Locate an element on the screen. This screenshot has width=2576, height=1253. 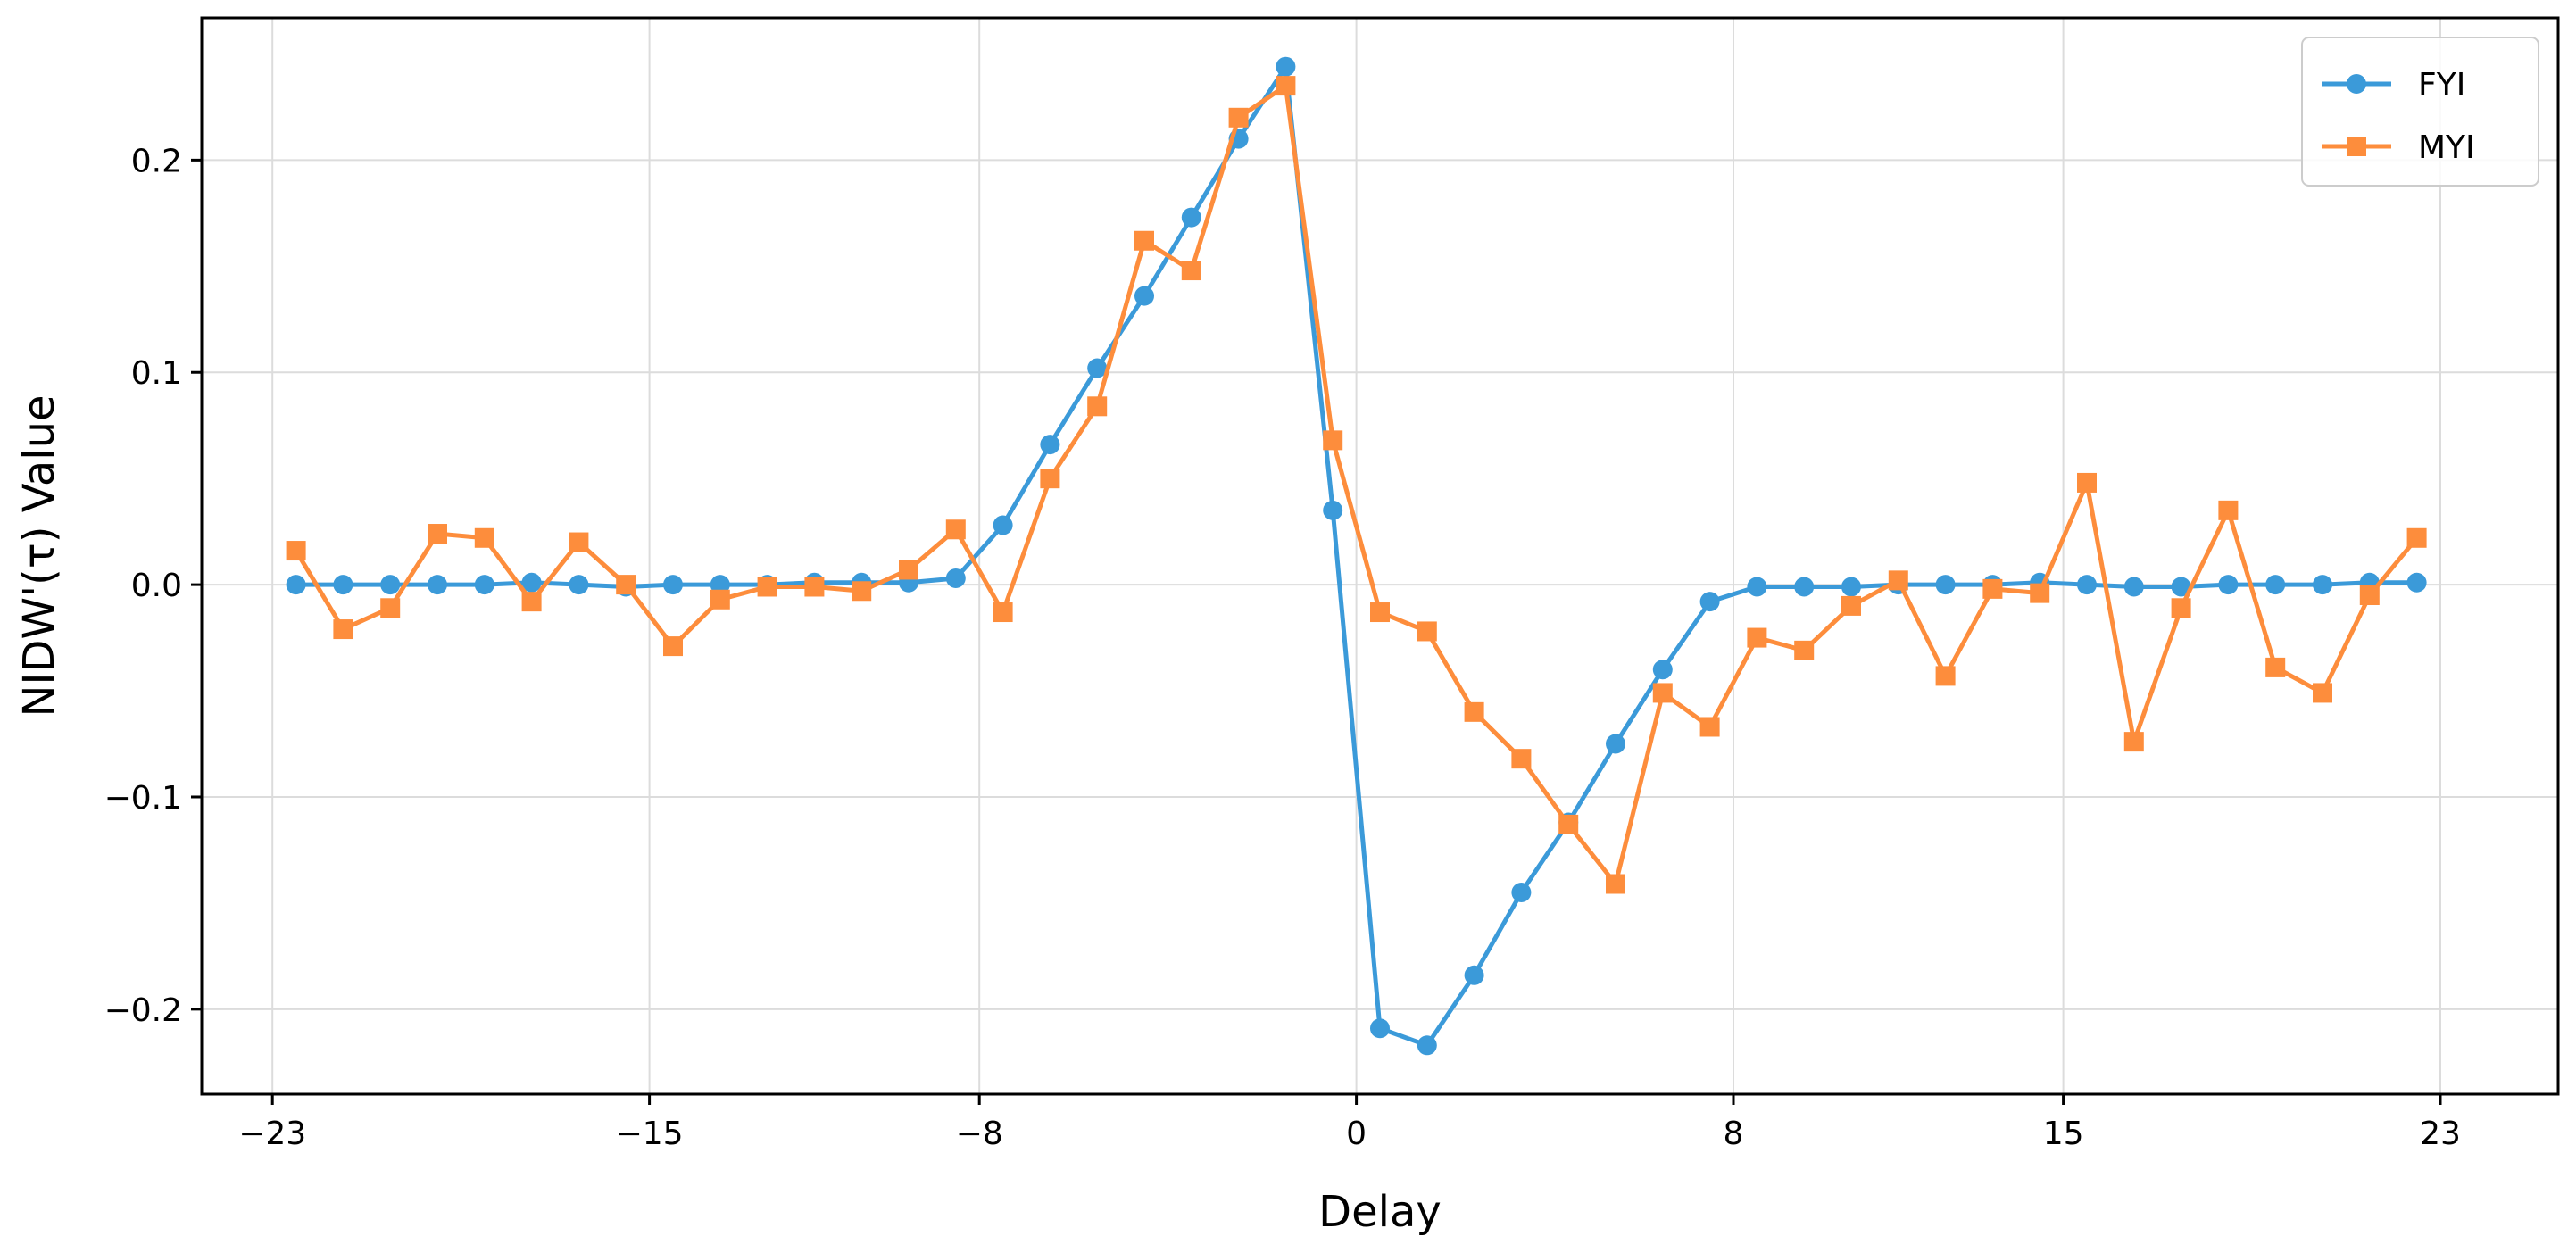
legend: FYI MYI is located at coordinates (2420, 112).